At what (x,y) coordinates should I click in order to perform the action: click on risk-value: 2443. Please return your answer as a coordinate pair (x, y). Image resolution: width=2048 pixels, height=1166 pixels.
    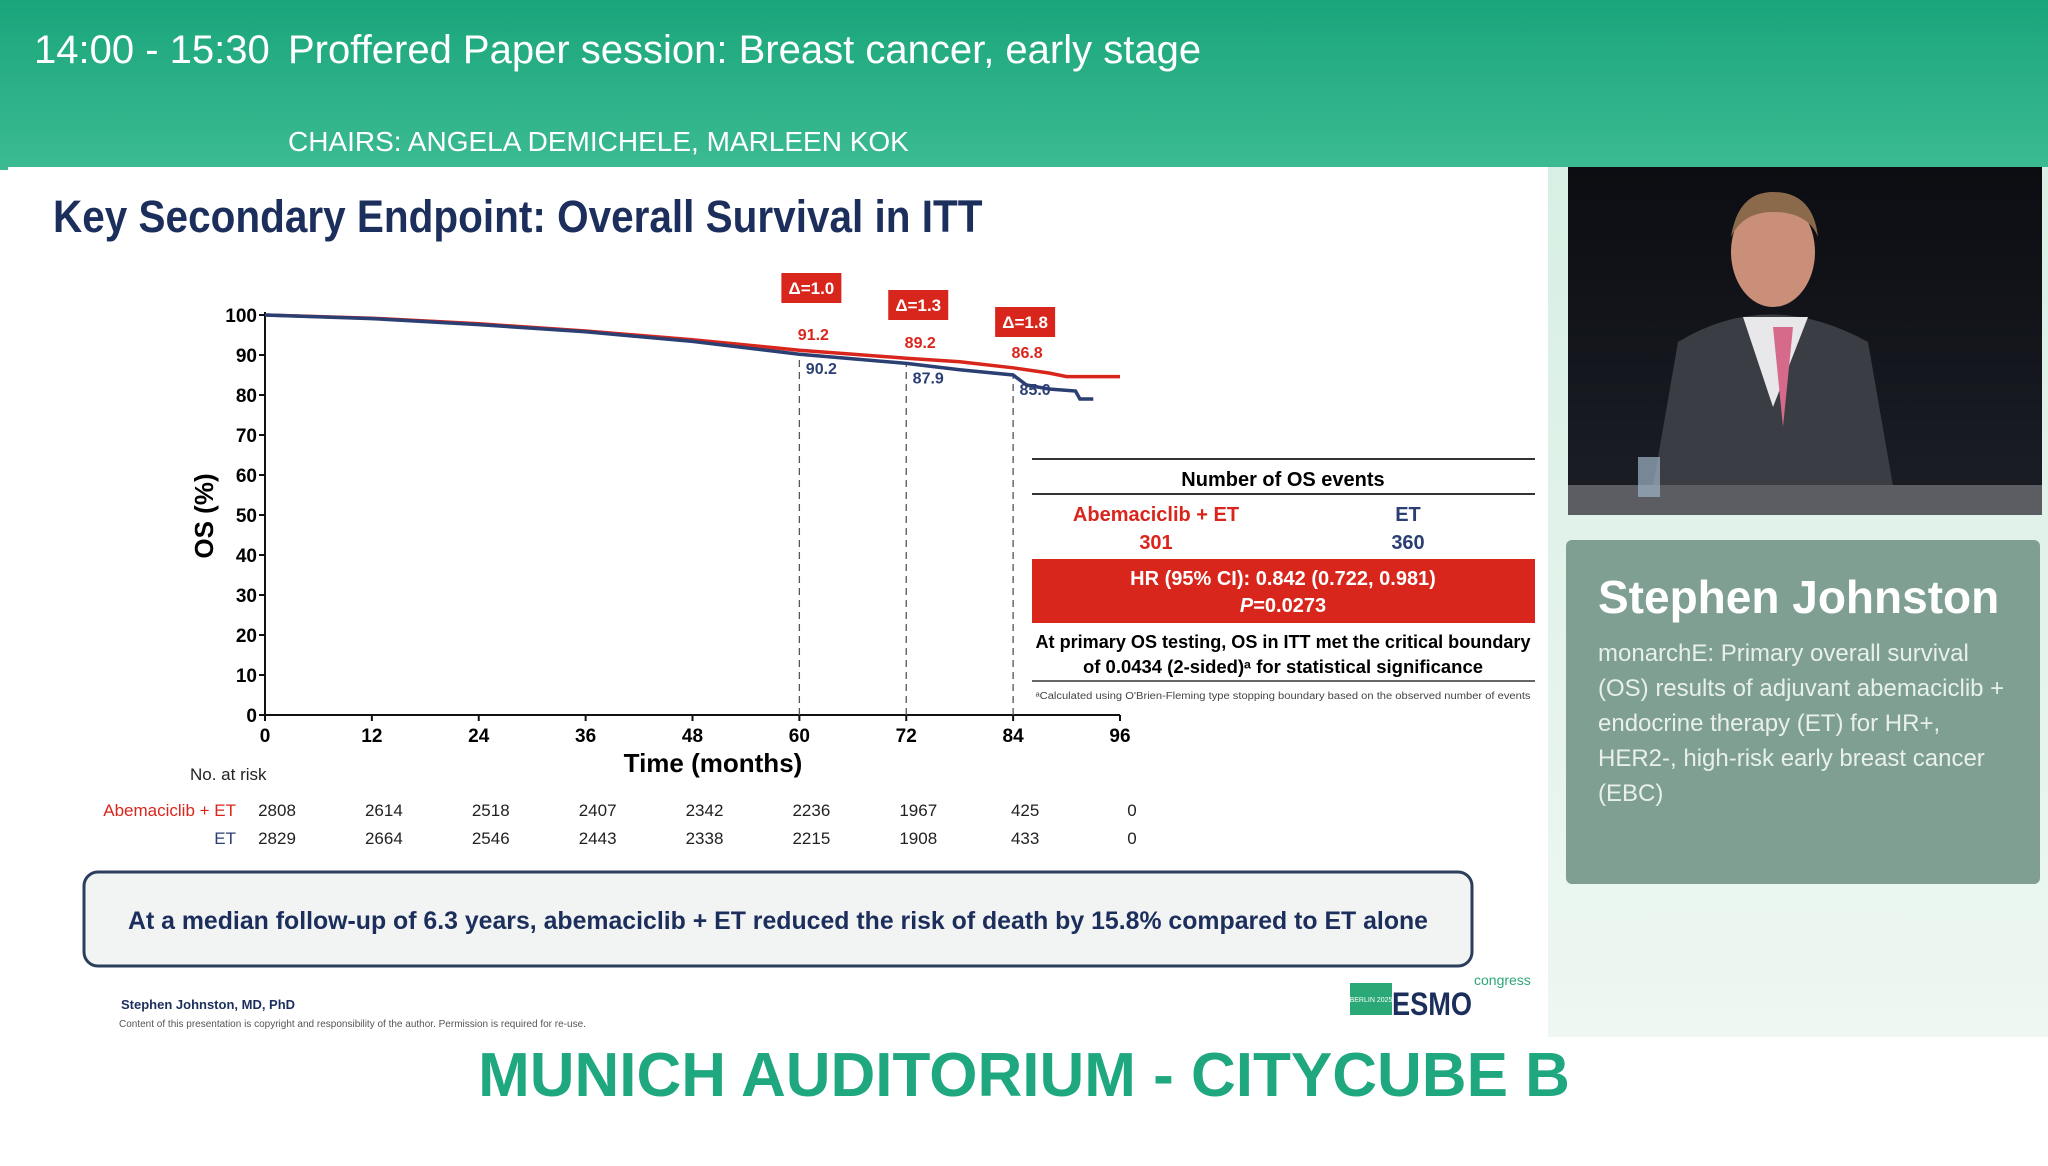
    Looking at the image, I should click on (597, 838).